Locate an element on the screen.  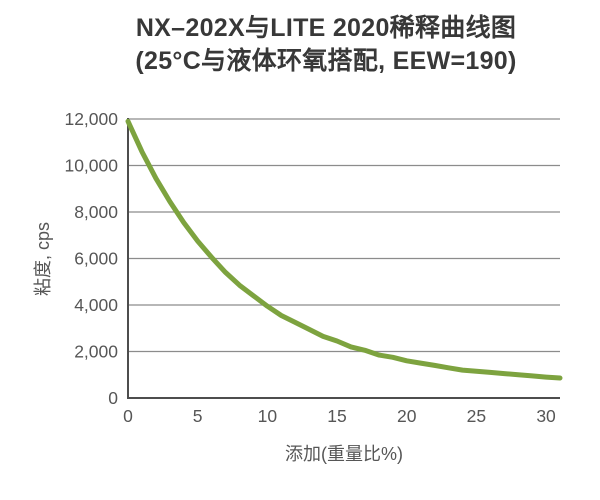
x-tick-label-15: 15 is located at coordinates (336, 416).